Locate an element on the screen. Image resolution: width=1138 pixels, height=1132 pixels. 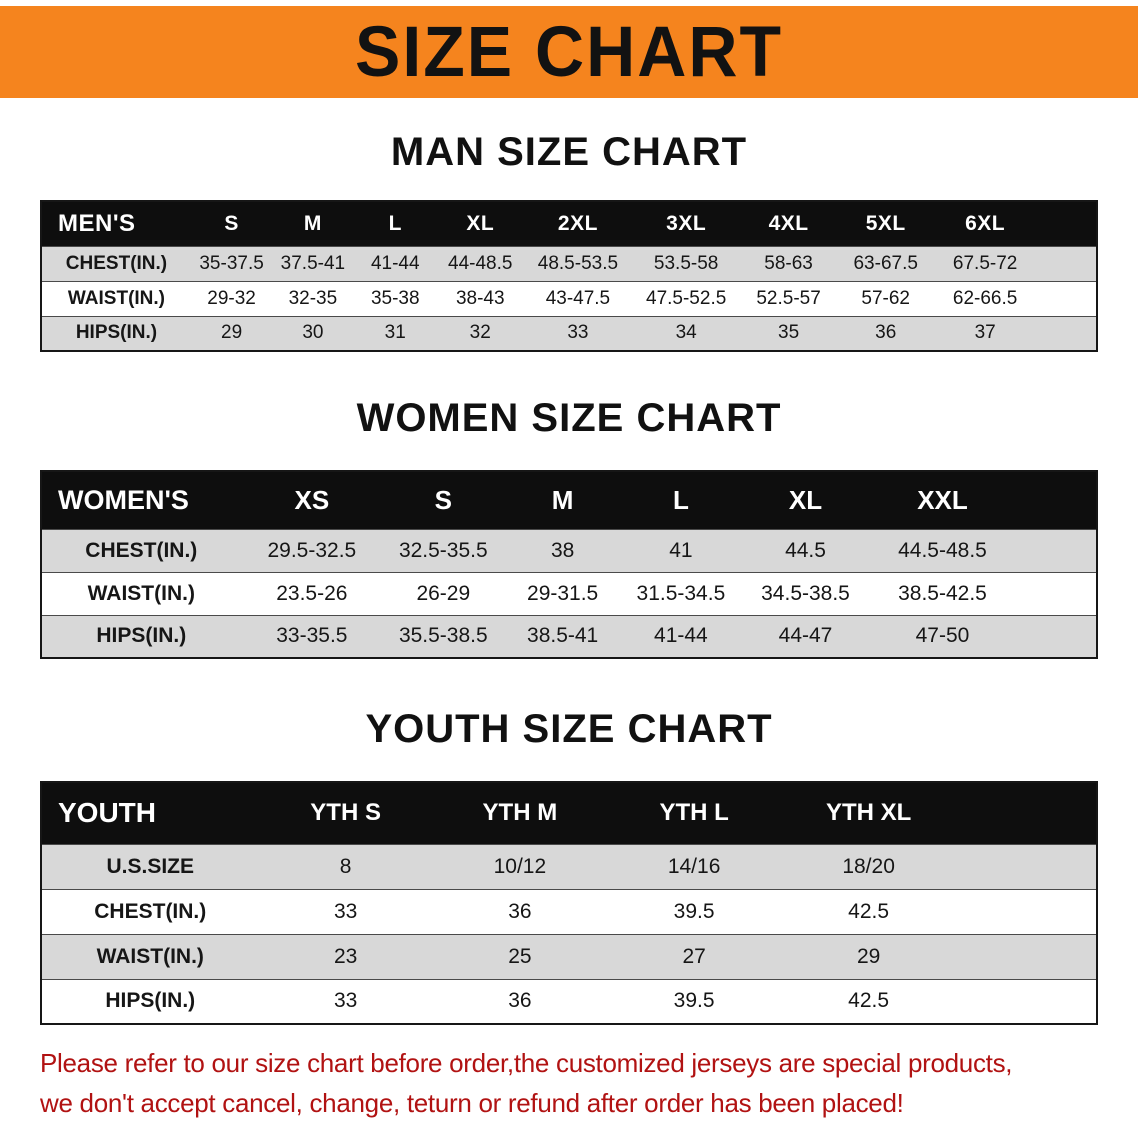
youth-size-chart-heading: YOUTH SIZE CHART is located at coordinates (569, 729).